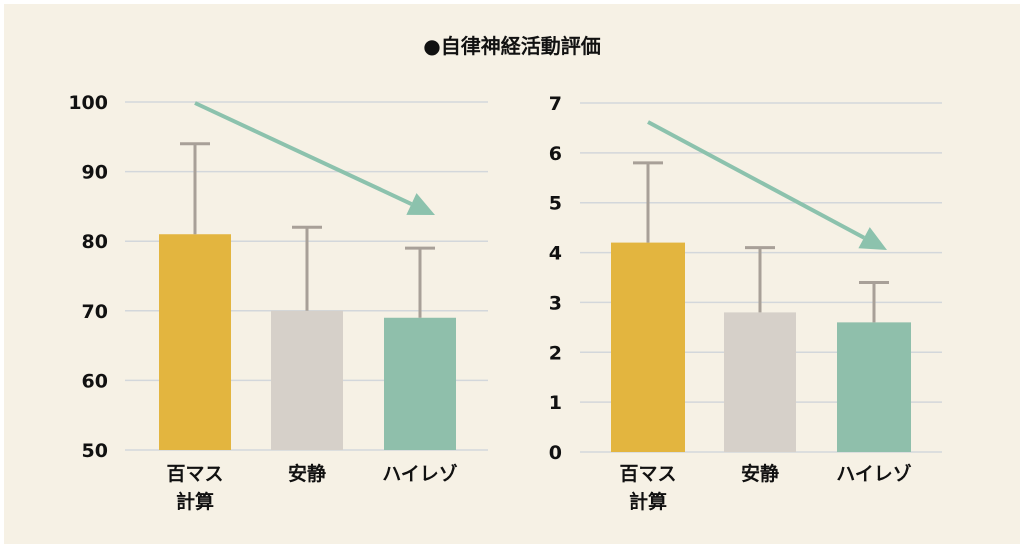  What do you see at coordinates (874, 474) in the screenshot?
I see `chart2-category-label: ハイレゾ` at bounding box center [874, 474].